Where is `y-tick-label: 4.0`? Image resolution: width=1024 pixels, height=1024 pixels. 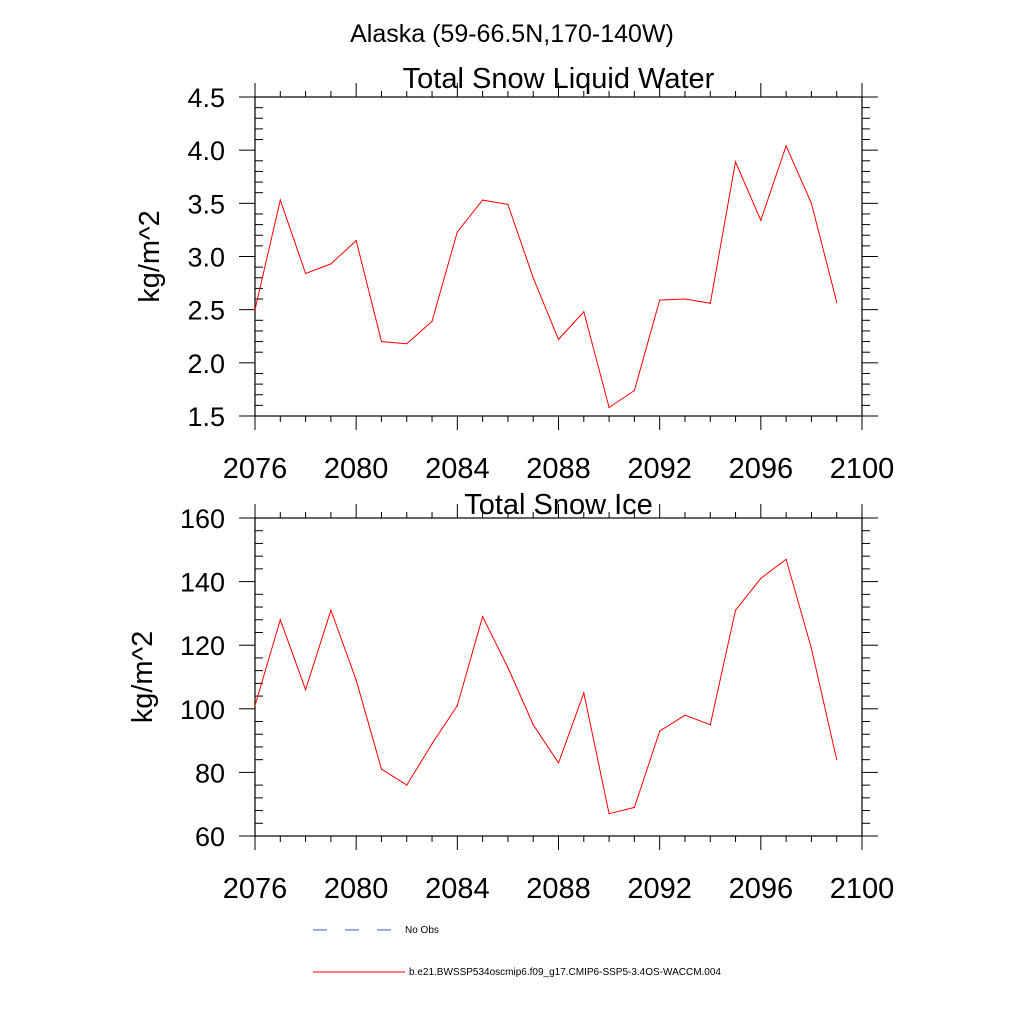 y-tick-label: 4.0 is located at coordinates (206, 151).